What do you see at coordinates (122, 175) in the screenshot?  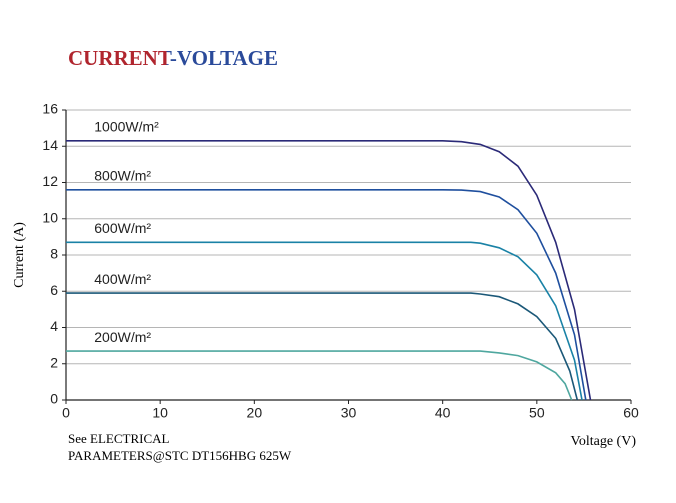 I see `series-label: 800W/m²` at bounding box center [122, 175].